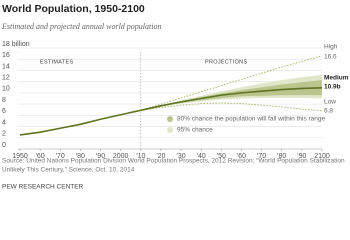 The width and height of the screenshot is (350, 240). What do you see at coordinates (160, 156) in the screenshot?
I see `x-tick-label: '20` at bounding box center [160, 156].